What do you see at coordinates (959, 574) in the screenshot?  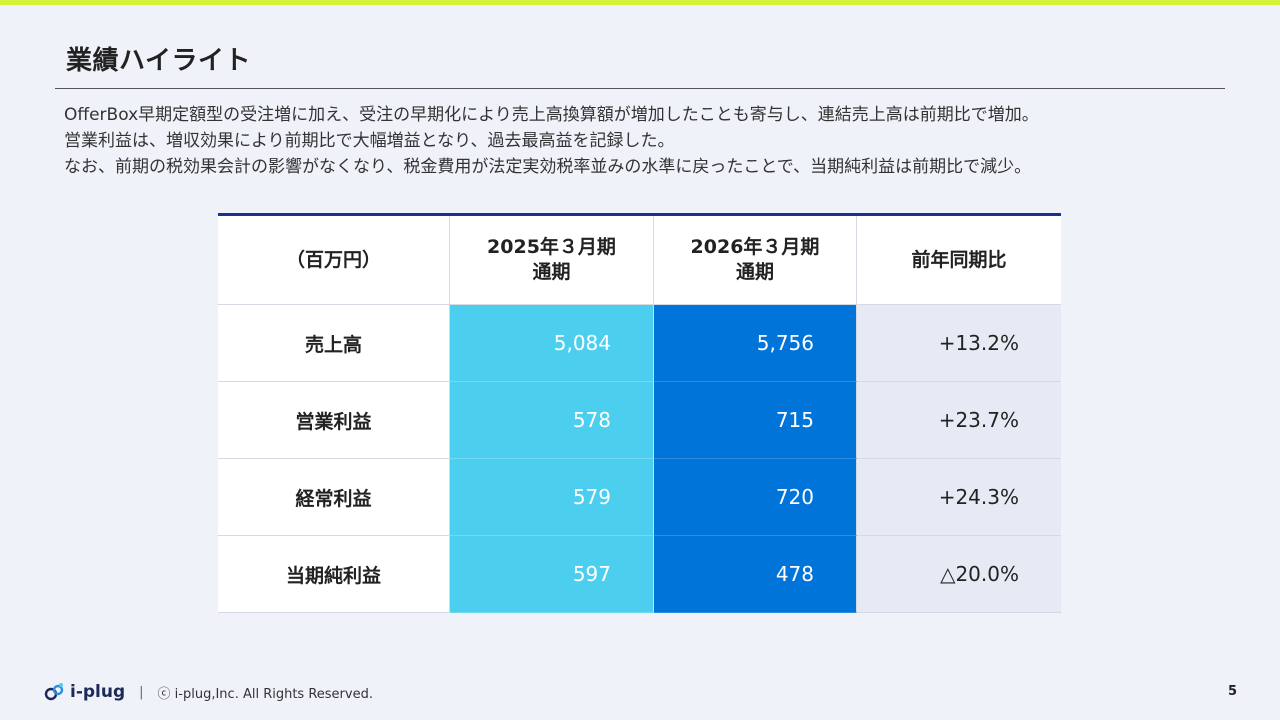 I see `cell-net-income-yoy: △20.0%` at bounding box center [959, 574].